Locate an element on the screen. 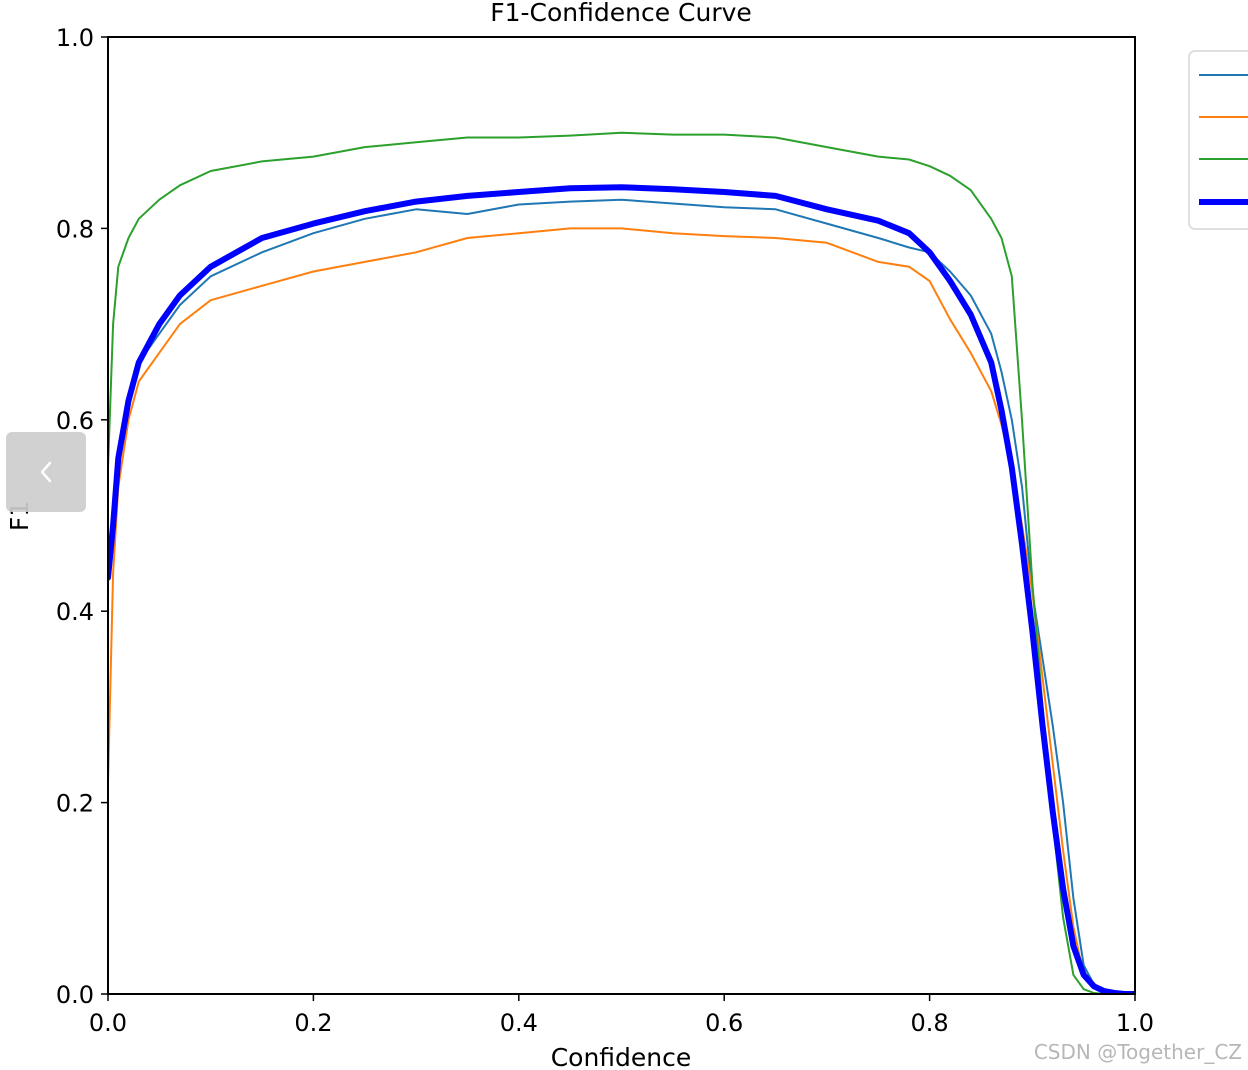 The image size is (1248, 1070). x-tick-label: 0.2 is located at coordinates (313, 1023).